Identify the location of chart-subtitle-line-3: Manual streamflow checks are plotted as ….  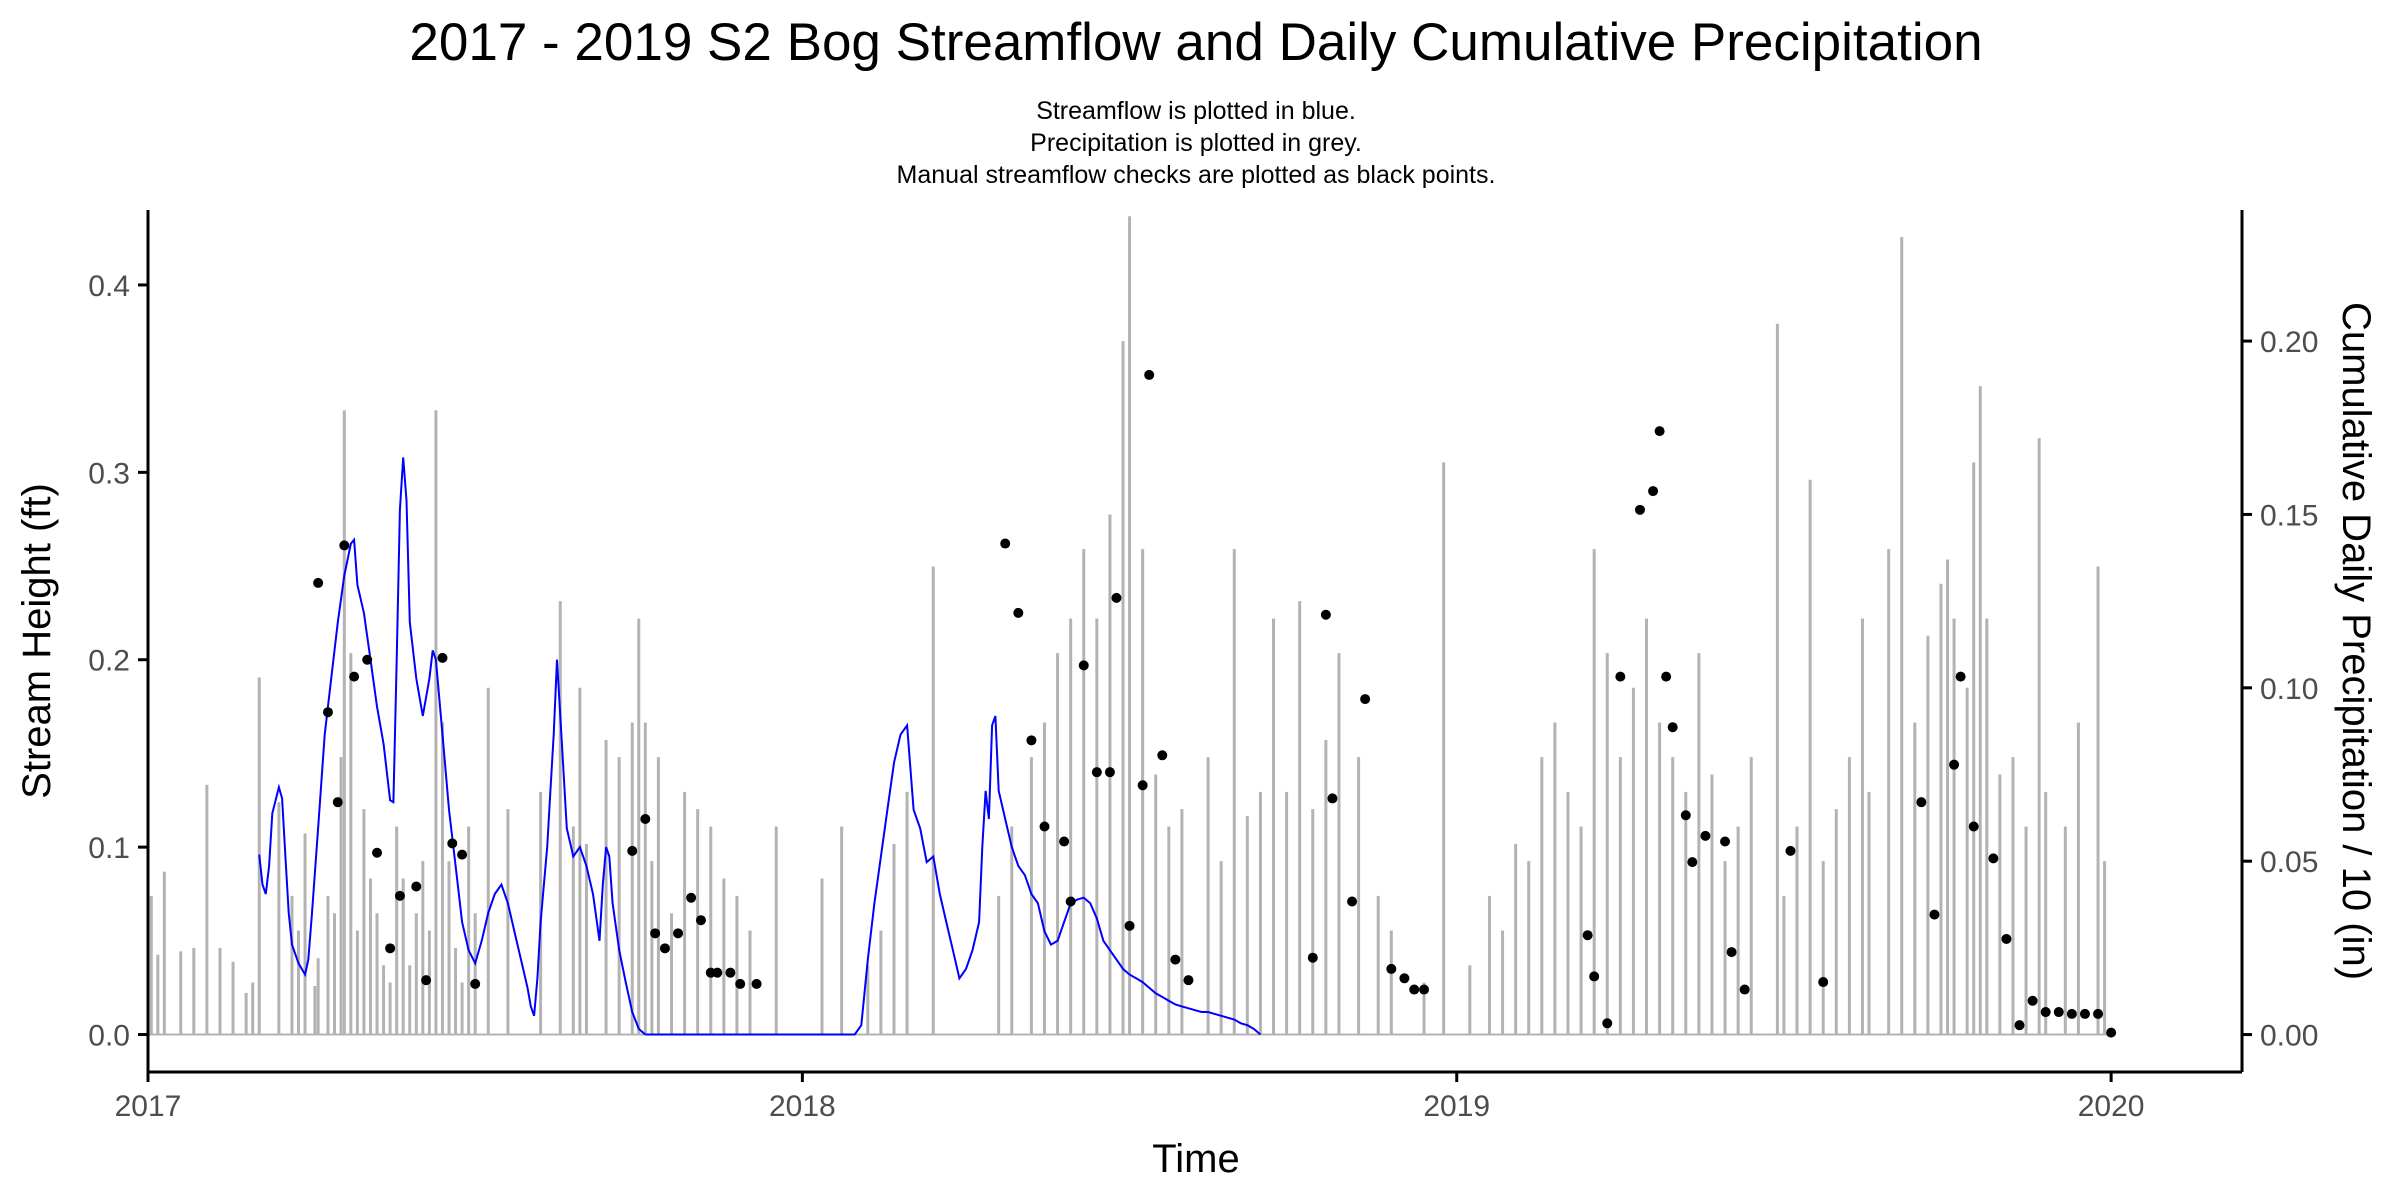
(1196, 175).